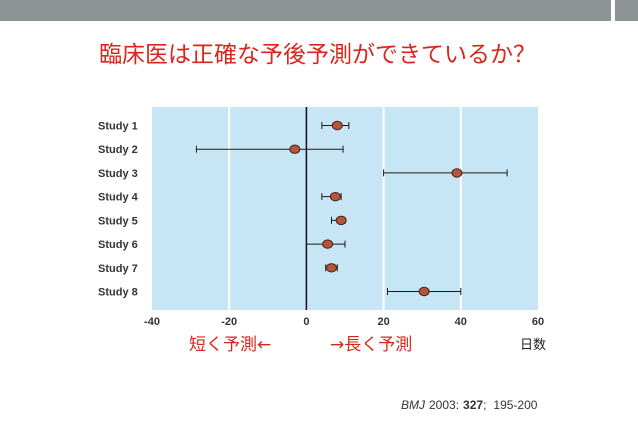 The width and height of the screenshot is (638, 426). Describe the element at coordinates (533, 345) in the screenshot. I see `x-axis-unit-label: 日数` at that location.